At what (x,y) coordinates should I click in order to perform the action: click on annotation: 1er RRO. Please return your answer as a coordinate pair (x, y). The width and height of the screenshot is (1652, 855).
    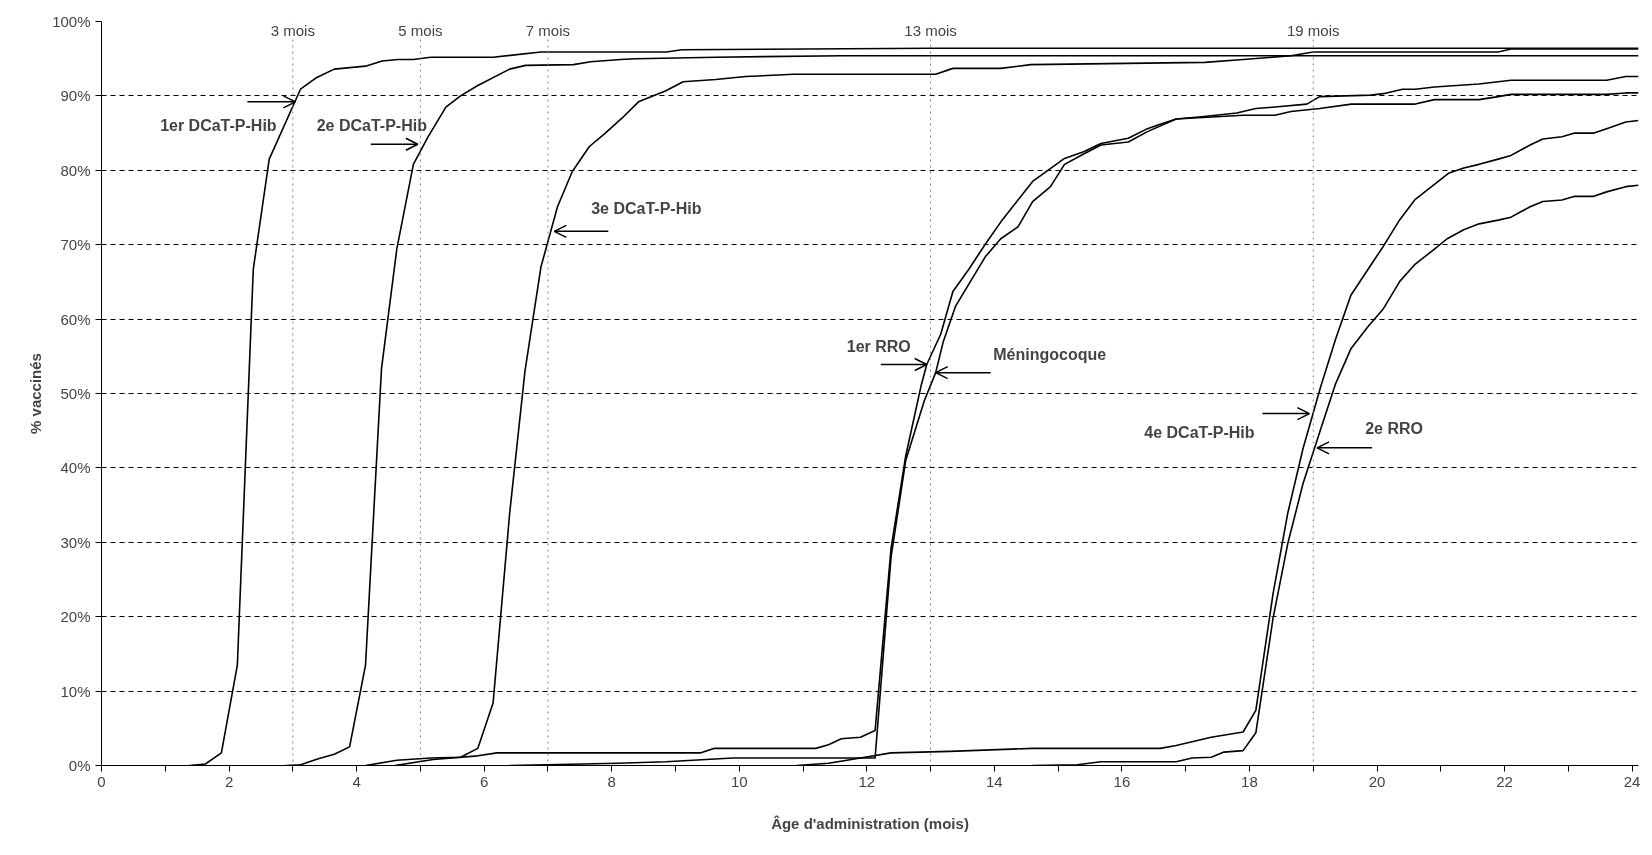
    Looking at the image, I should click on (878, 346).